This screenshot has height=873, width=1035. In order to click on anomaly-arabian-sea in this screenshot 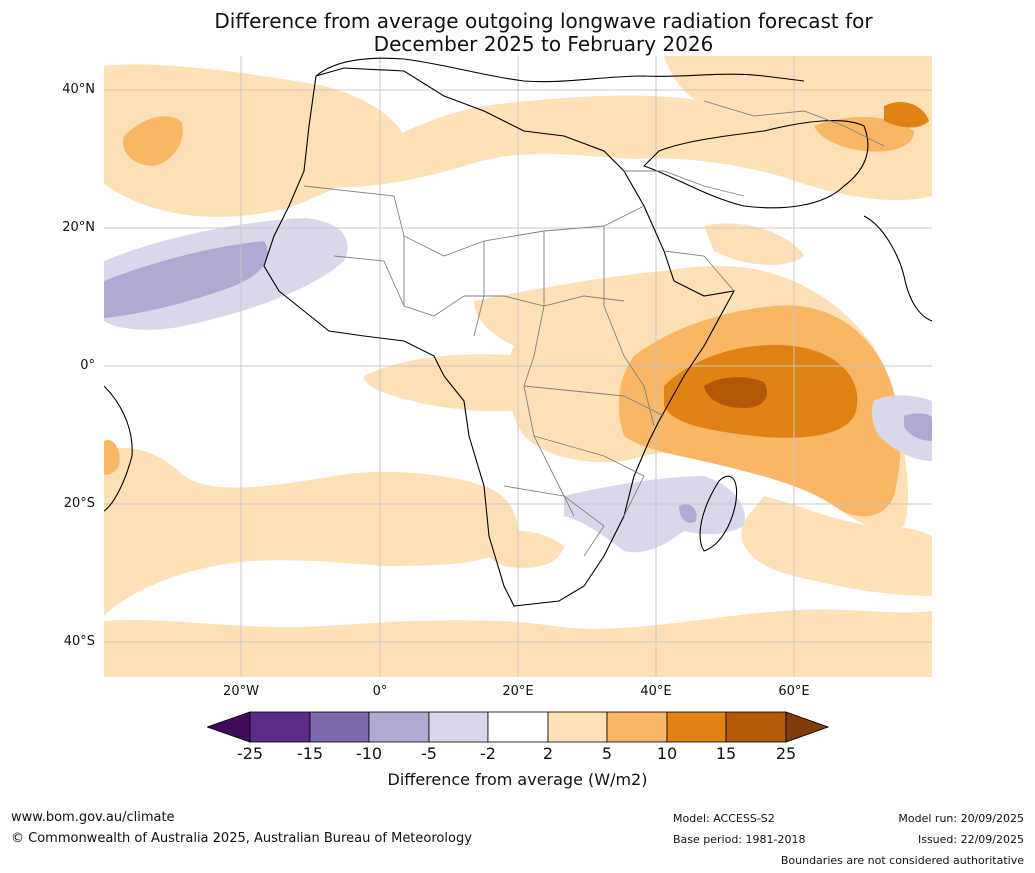, I will do `click(754, 244)`.